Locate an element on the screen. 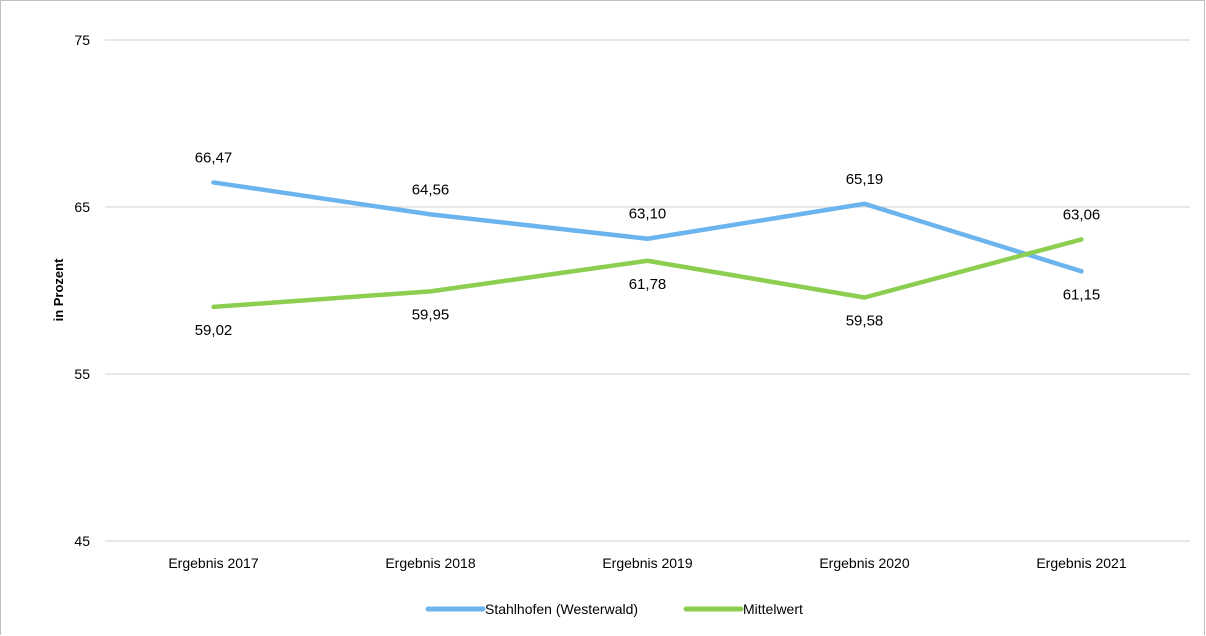 The image size is (1206, 636). x-tick-label: Ergebnis 2021 is located at coordinates (1081, 563).